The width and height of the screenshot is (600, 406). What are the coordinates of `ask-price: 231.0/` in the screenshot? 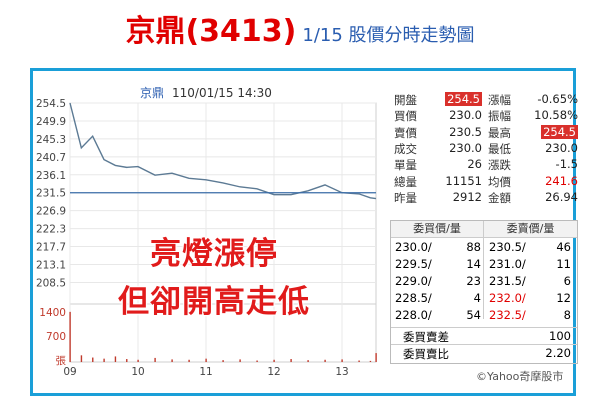 It's located at (507, 264).